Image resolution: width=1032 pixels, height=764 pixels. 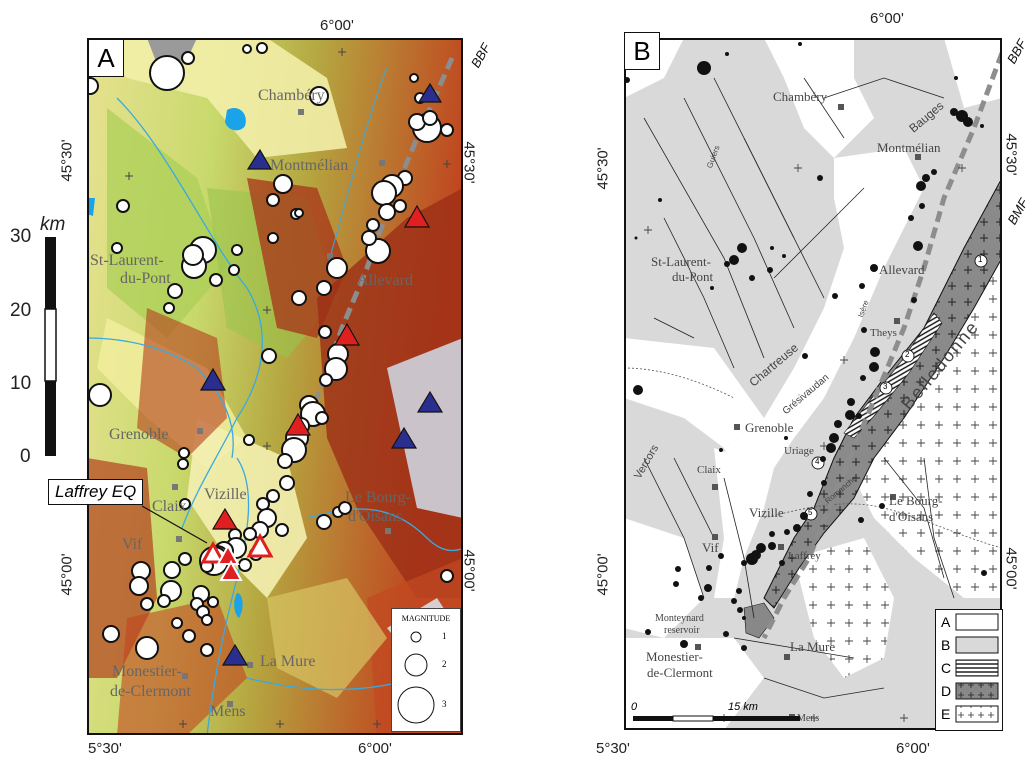 What do you see at coordinates (909, 148) in the screenshot?
I see `town-b-montmelian: Montmélian` at bounding box center [909, 148].